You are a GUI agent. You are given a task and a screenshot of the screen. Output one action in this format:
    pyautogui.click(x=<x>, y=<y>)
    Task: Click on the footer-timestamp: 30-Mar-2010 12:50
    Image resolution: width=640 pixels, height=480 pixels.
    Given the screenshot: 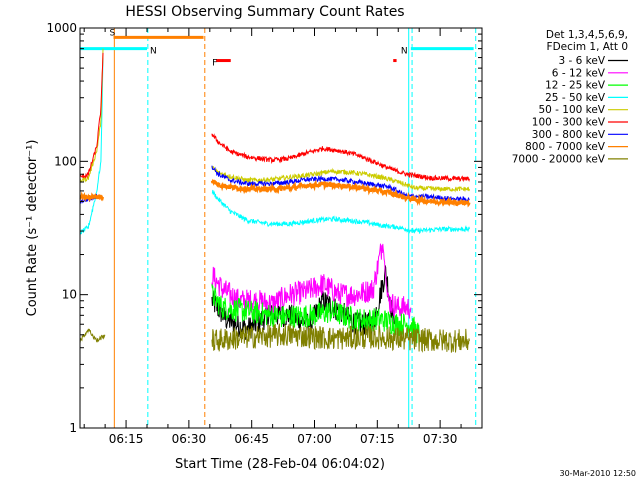 What is the action you would take?
    pyautogui.click(x=598, y=473)
    